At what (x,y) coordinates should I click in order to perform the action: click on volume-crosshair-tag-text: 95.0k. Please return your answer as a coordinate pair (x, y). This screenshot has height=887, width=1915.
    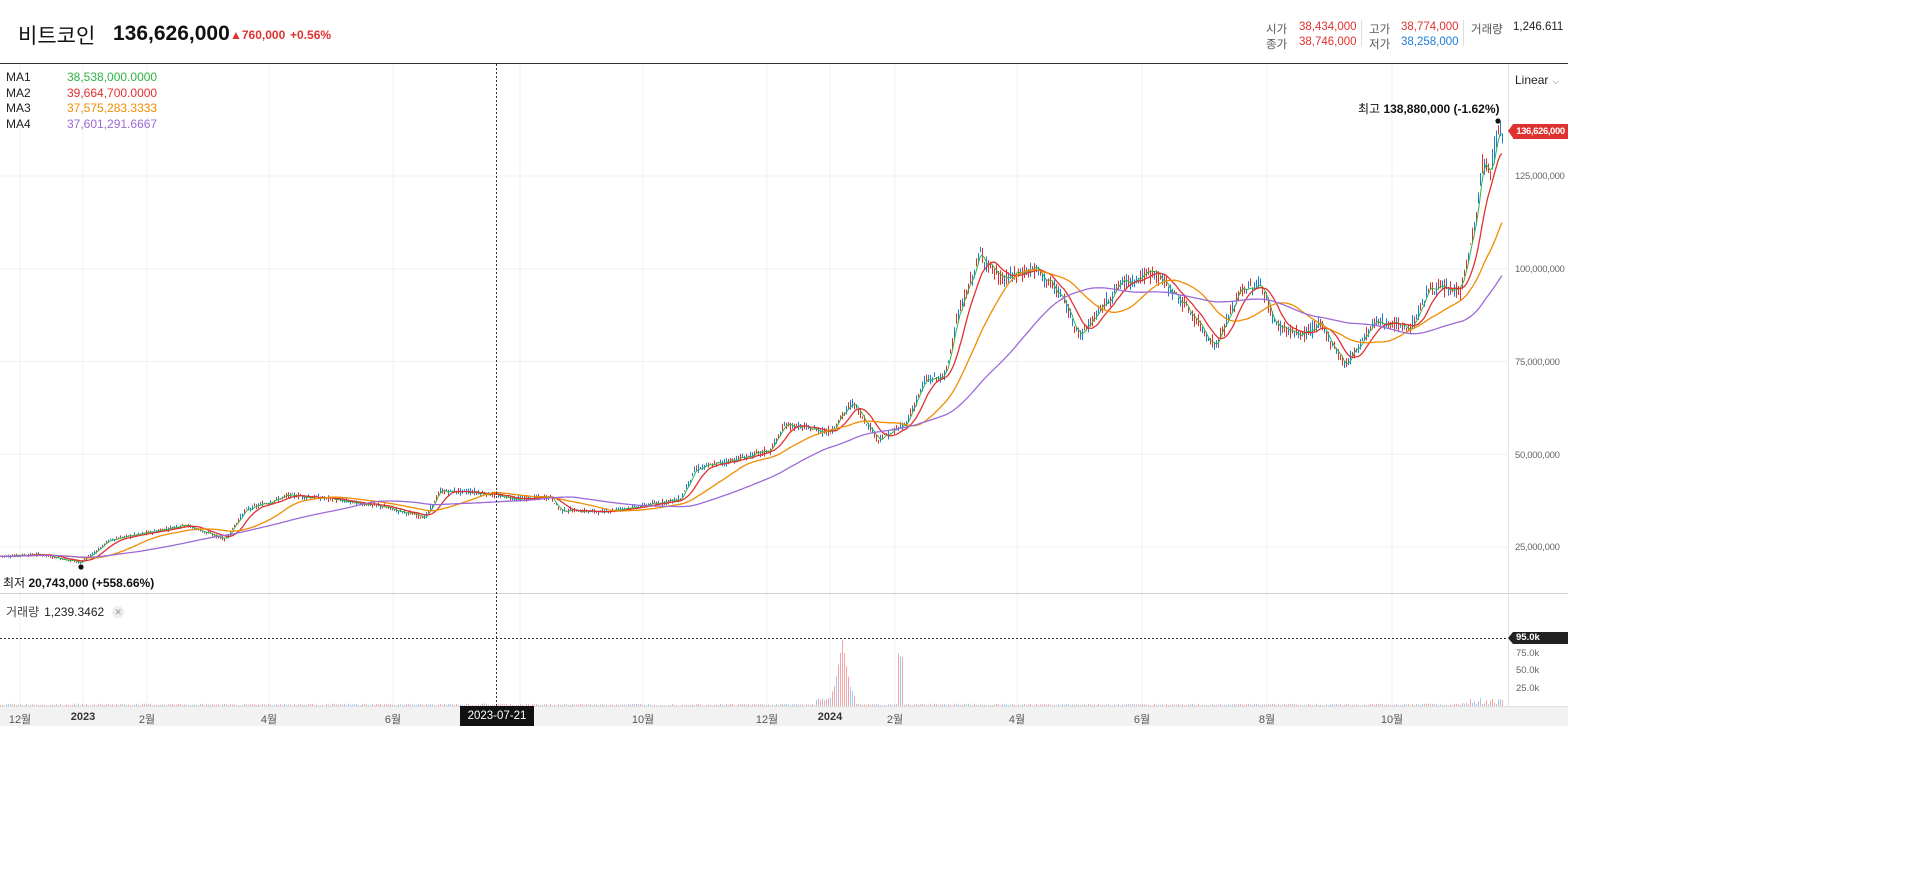
    Looking at the image, I should click on (1540, 638).